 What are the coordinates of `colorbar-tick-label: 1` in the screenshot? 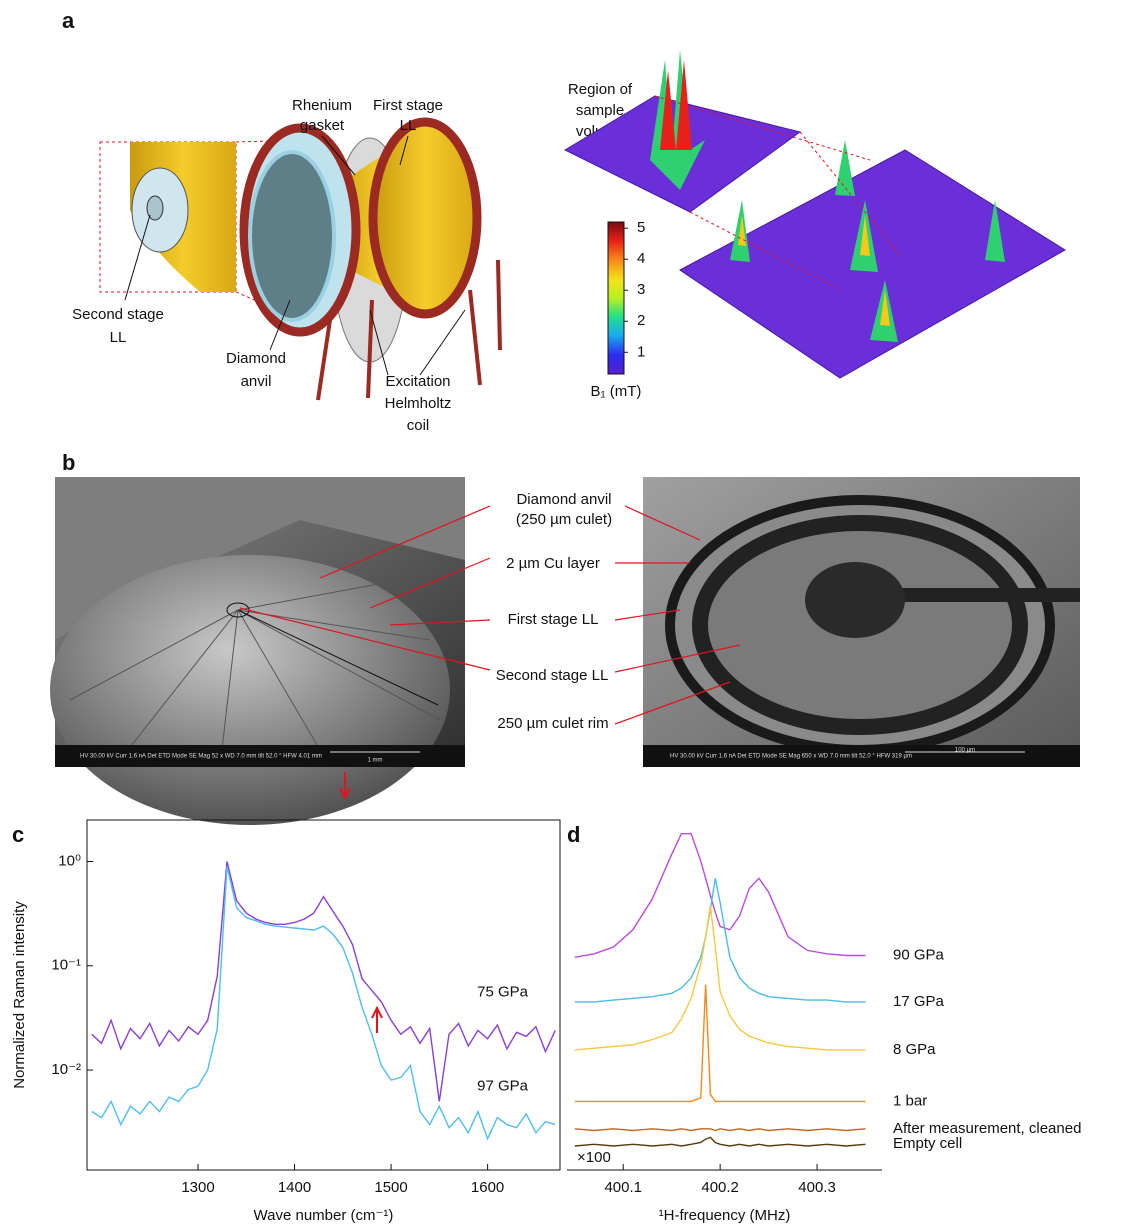 It's located at (641, 351).